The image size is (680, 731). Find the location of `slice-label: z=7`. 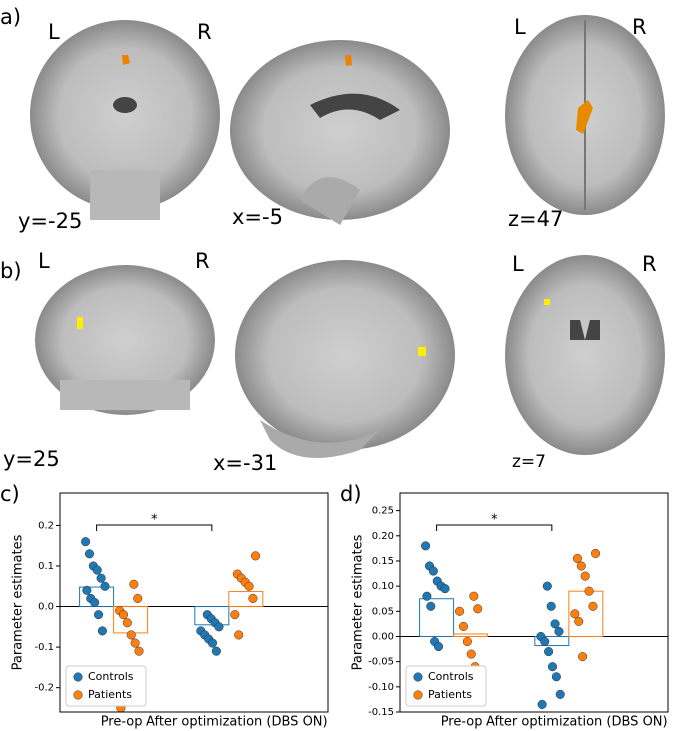

slice-label: z=7 is located at coordinates (529, 462).